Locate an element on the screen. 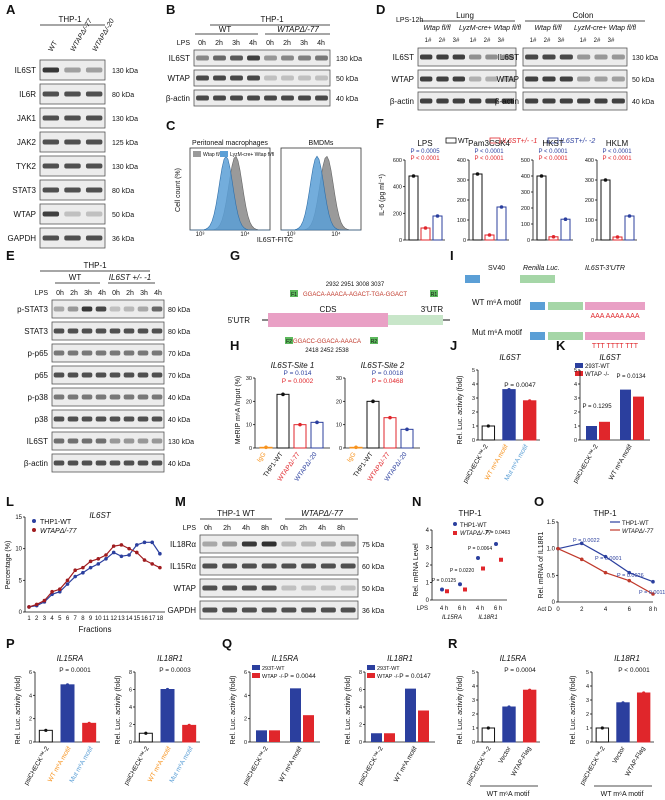 This screenshot has width=665, height=800. o-p: P = 0.0001 is located at coordinates (608, 559).